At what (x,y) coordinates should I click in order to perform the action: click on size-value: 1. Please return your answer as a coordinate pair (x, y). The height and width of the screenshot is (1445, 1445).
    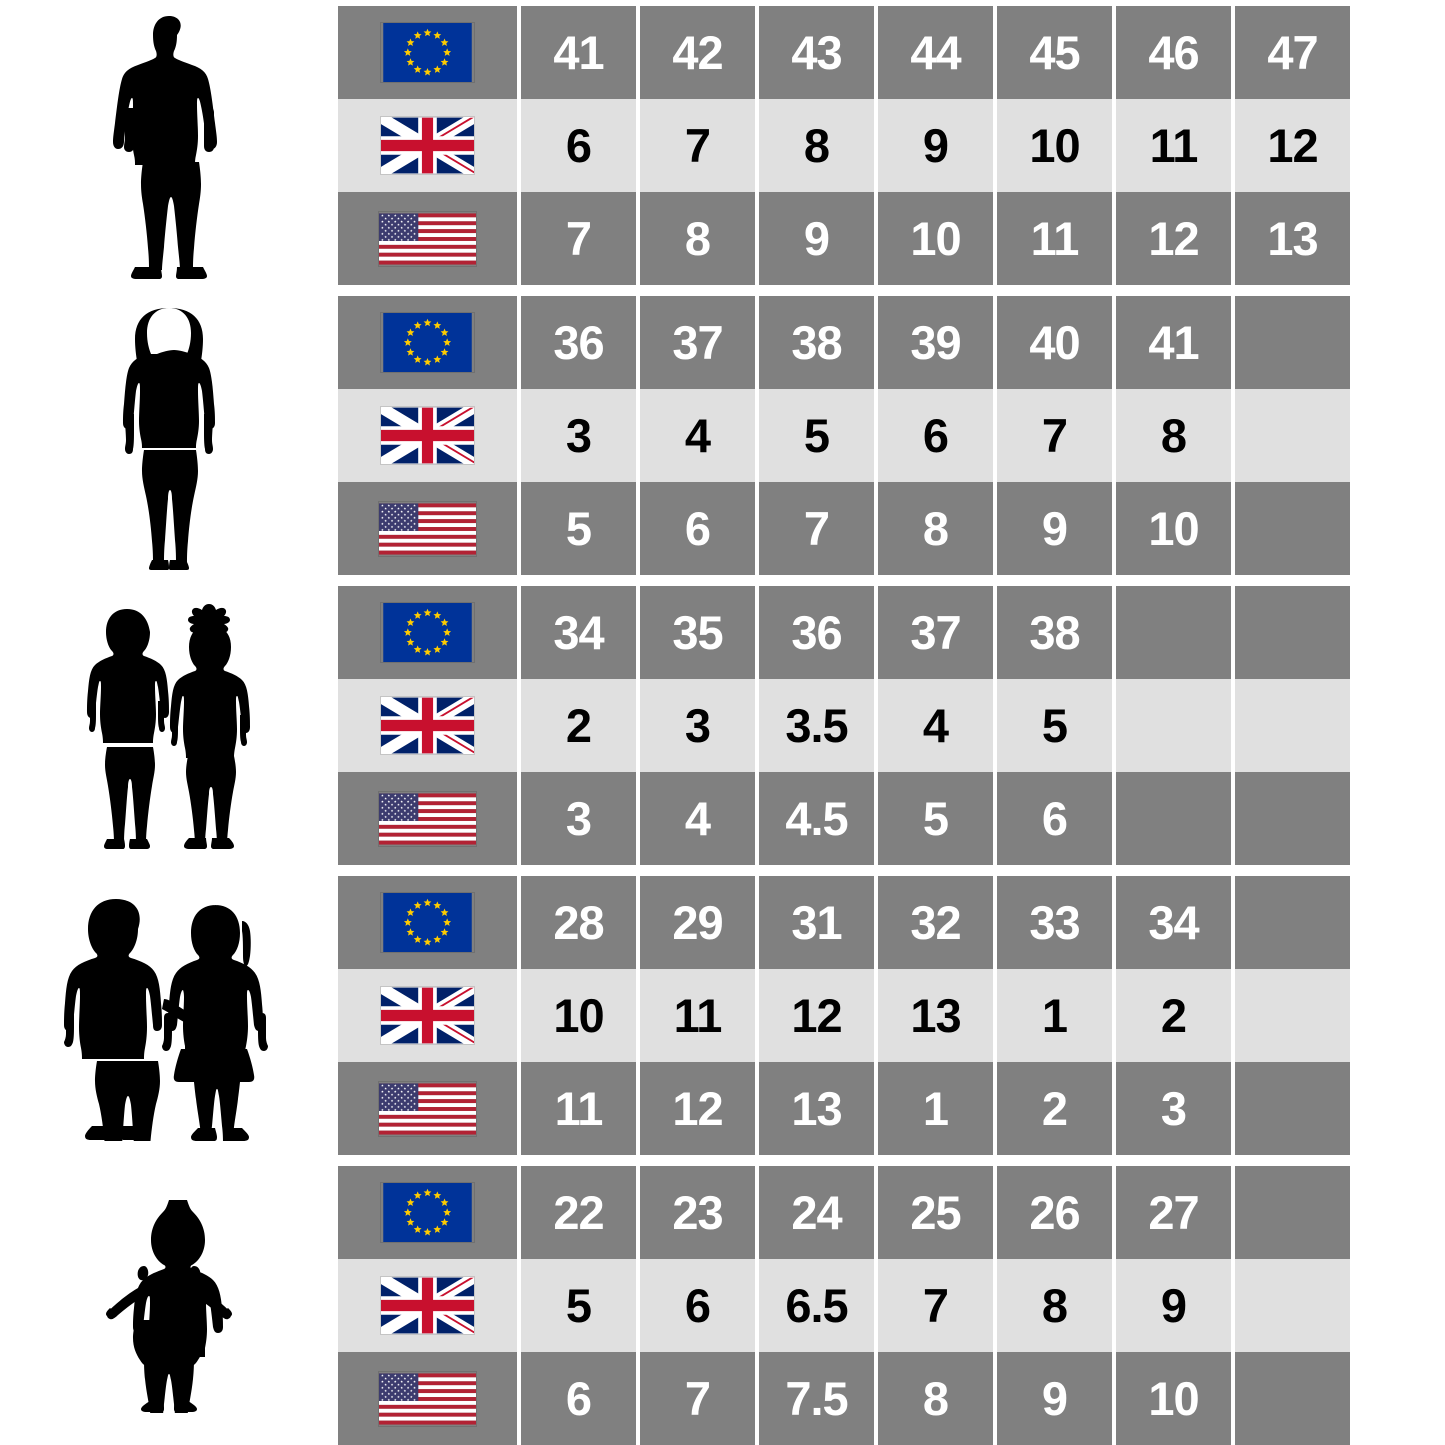
    Looking at the image, I should click on (935, 1108).